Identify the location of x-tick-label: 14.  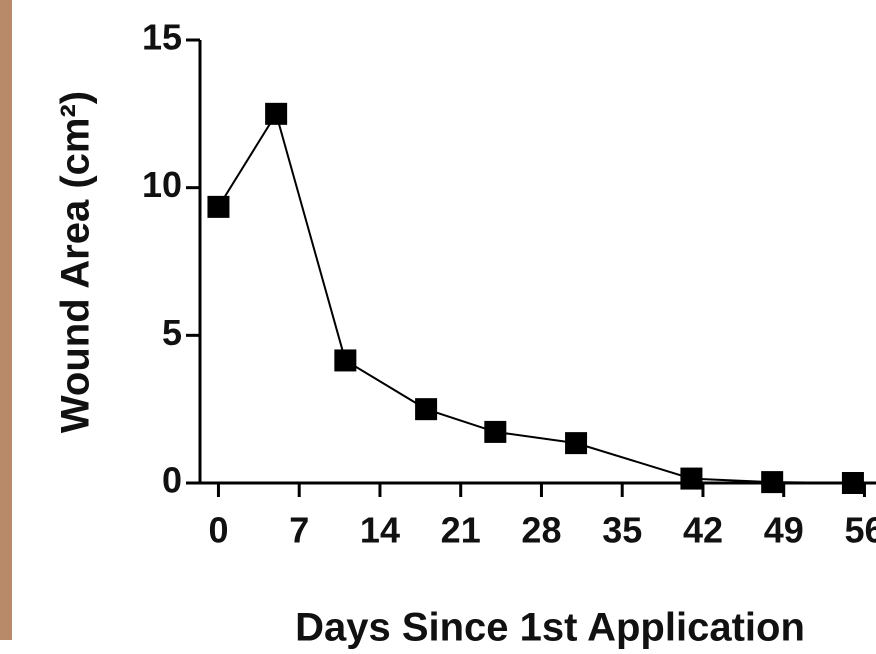
(380, 530).